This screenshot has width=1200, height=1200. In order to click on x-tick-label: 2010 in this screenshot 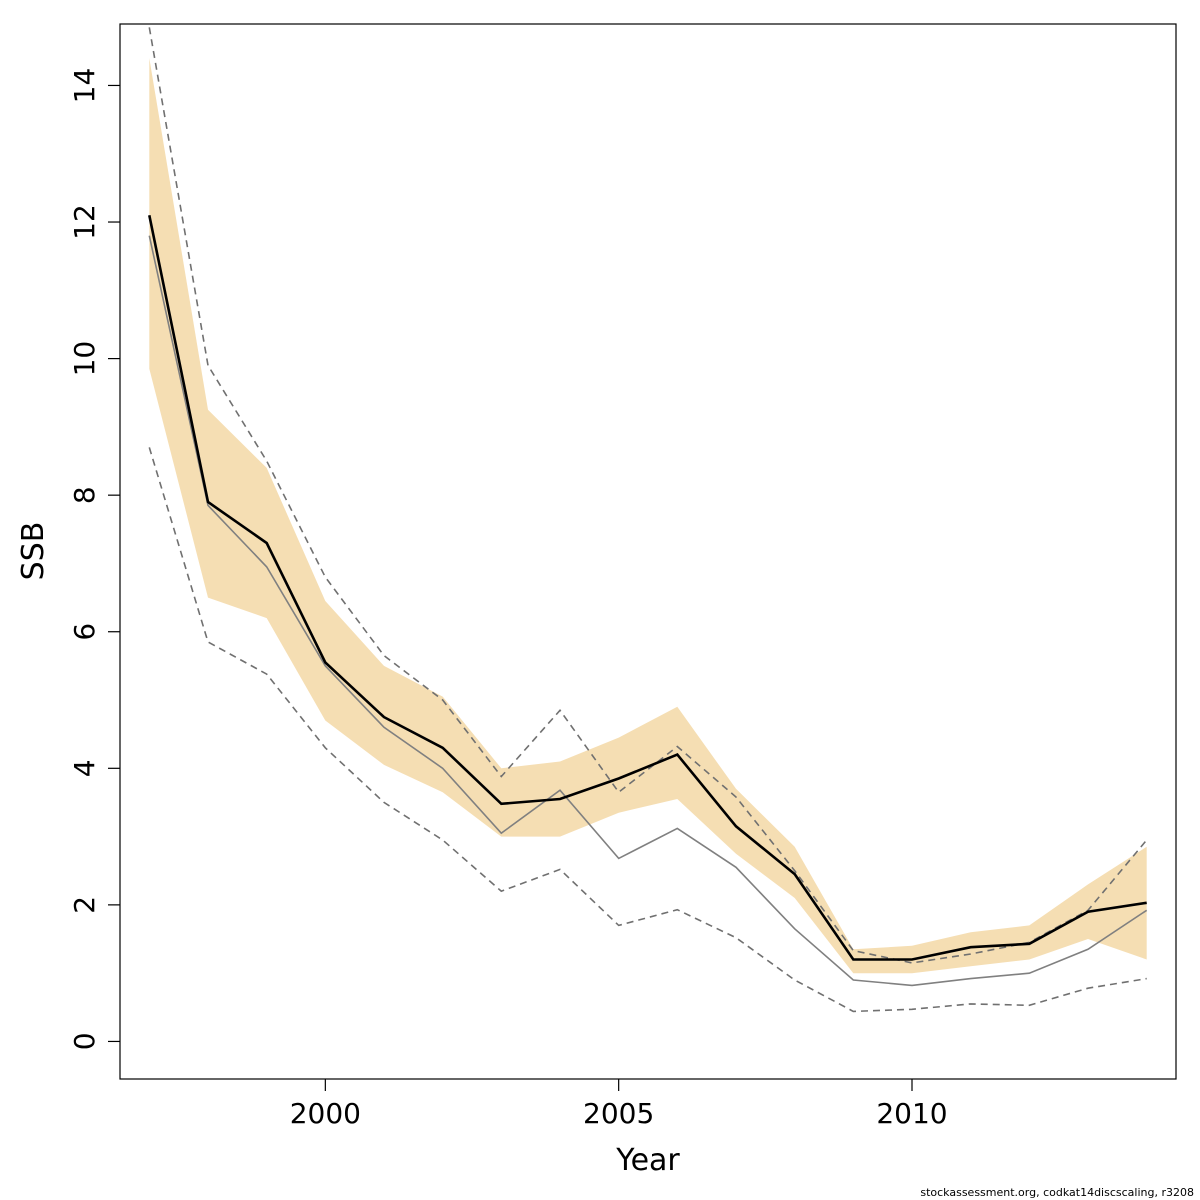, I will do `click(911, 1113)`.